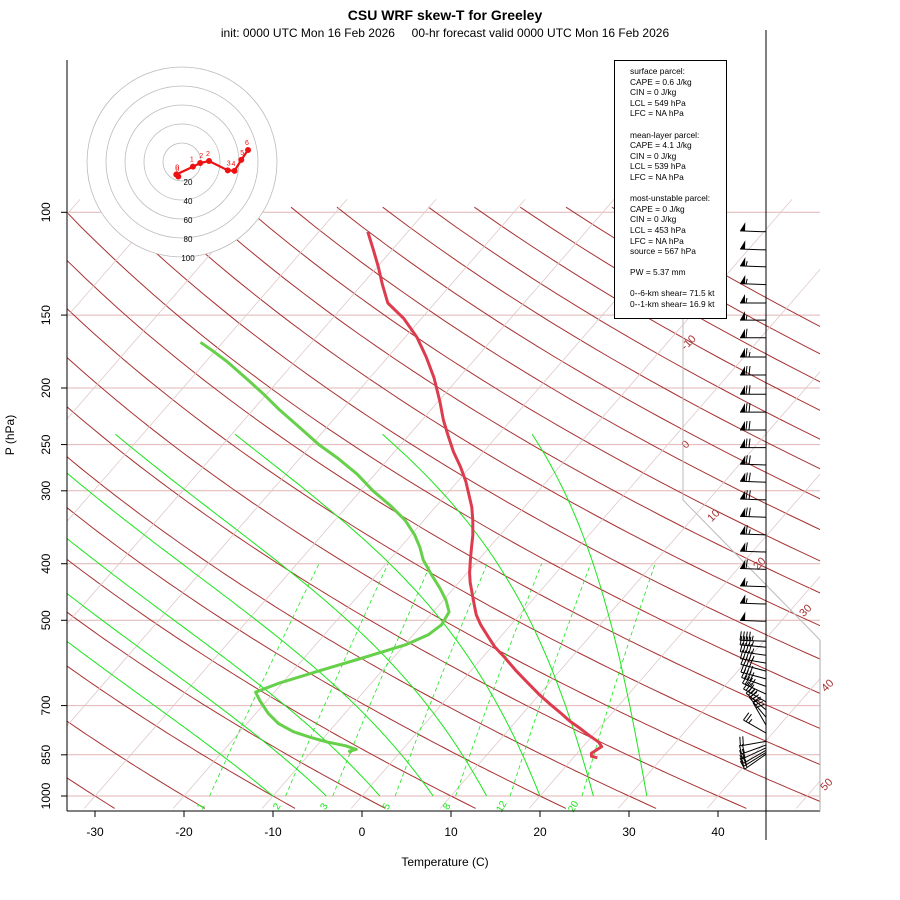 This screenshot has width=900, height=900. What do you see at coordinates (826, 784) in the screenshot?
I see `isotherm-label: 50` at bounding box center [826, 784].